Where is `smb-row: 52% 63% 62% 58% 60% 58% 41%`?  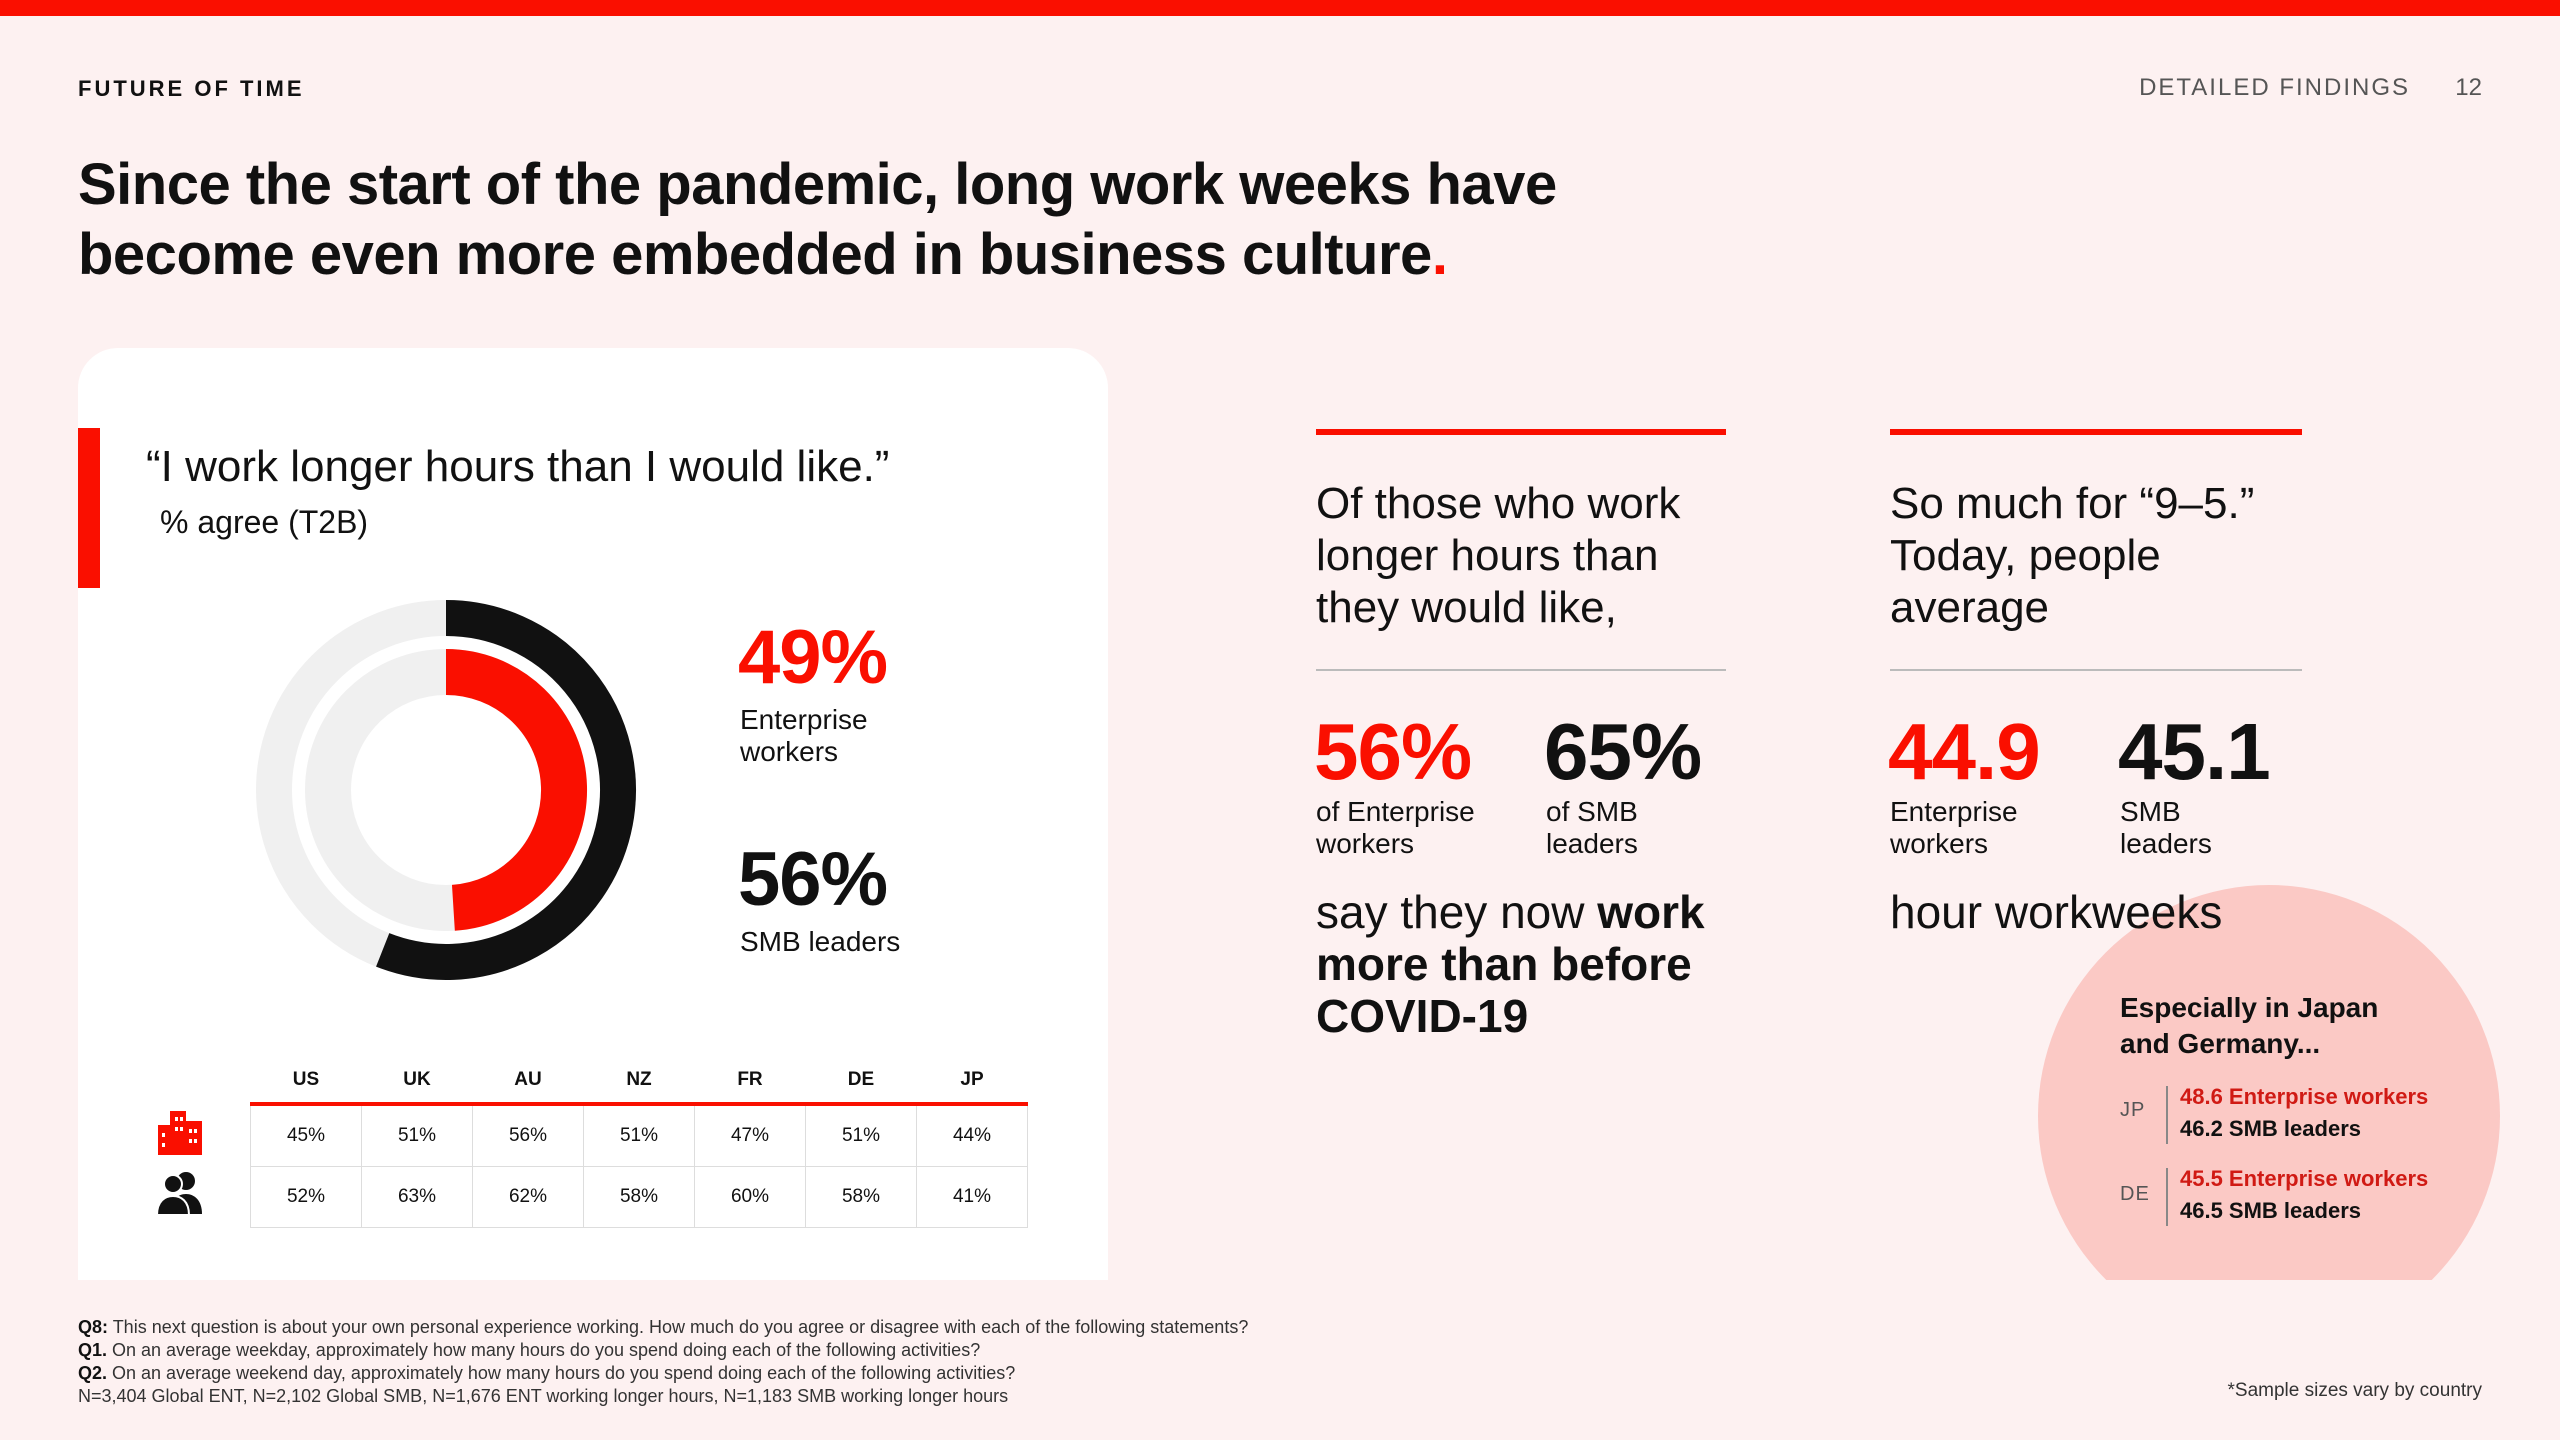
smb-row: 52% 63% 62% 58% 60% 58% 41% is located at coordinates (639, 1197).